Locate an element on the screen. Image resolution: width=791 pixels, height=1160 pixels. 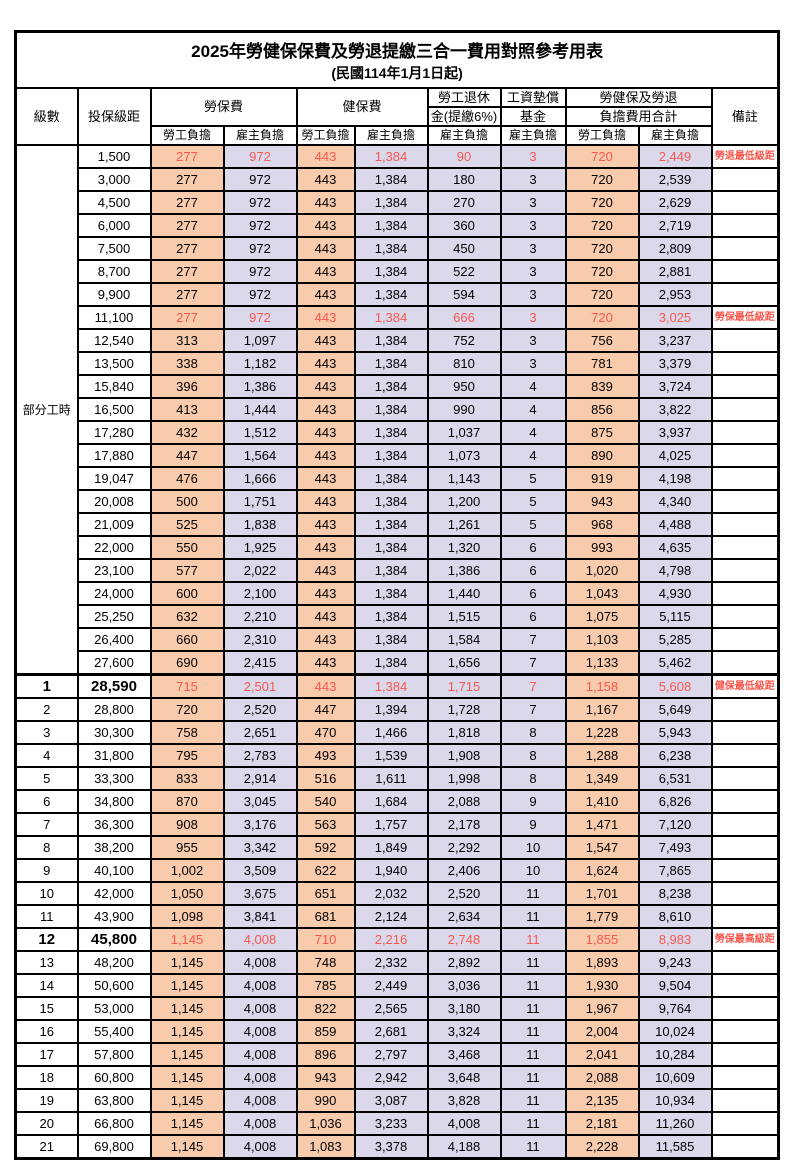
cell-value: 748 is located at coordinates (325, 962).